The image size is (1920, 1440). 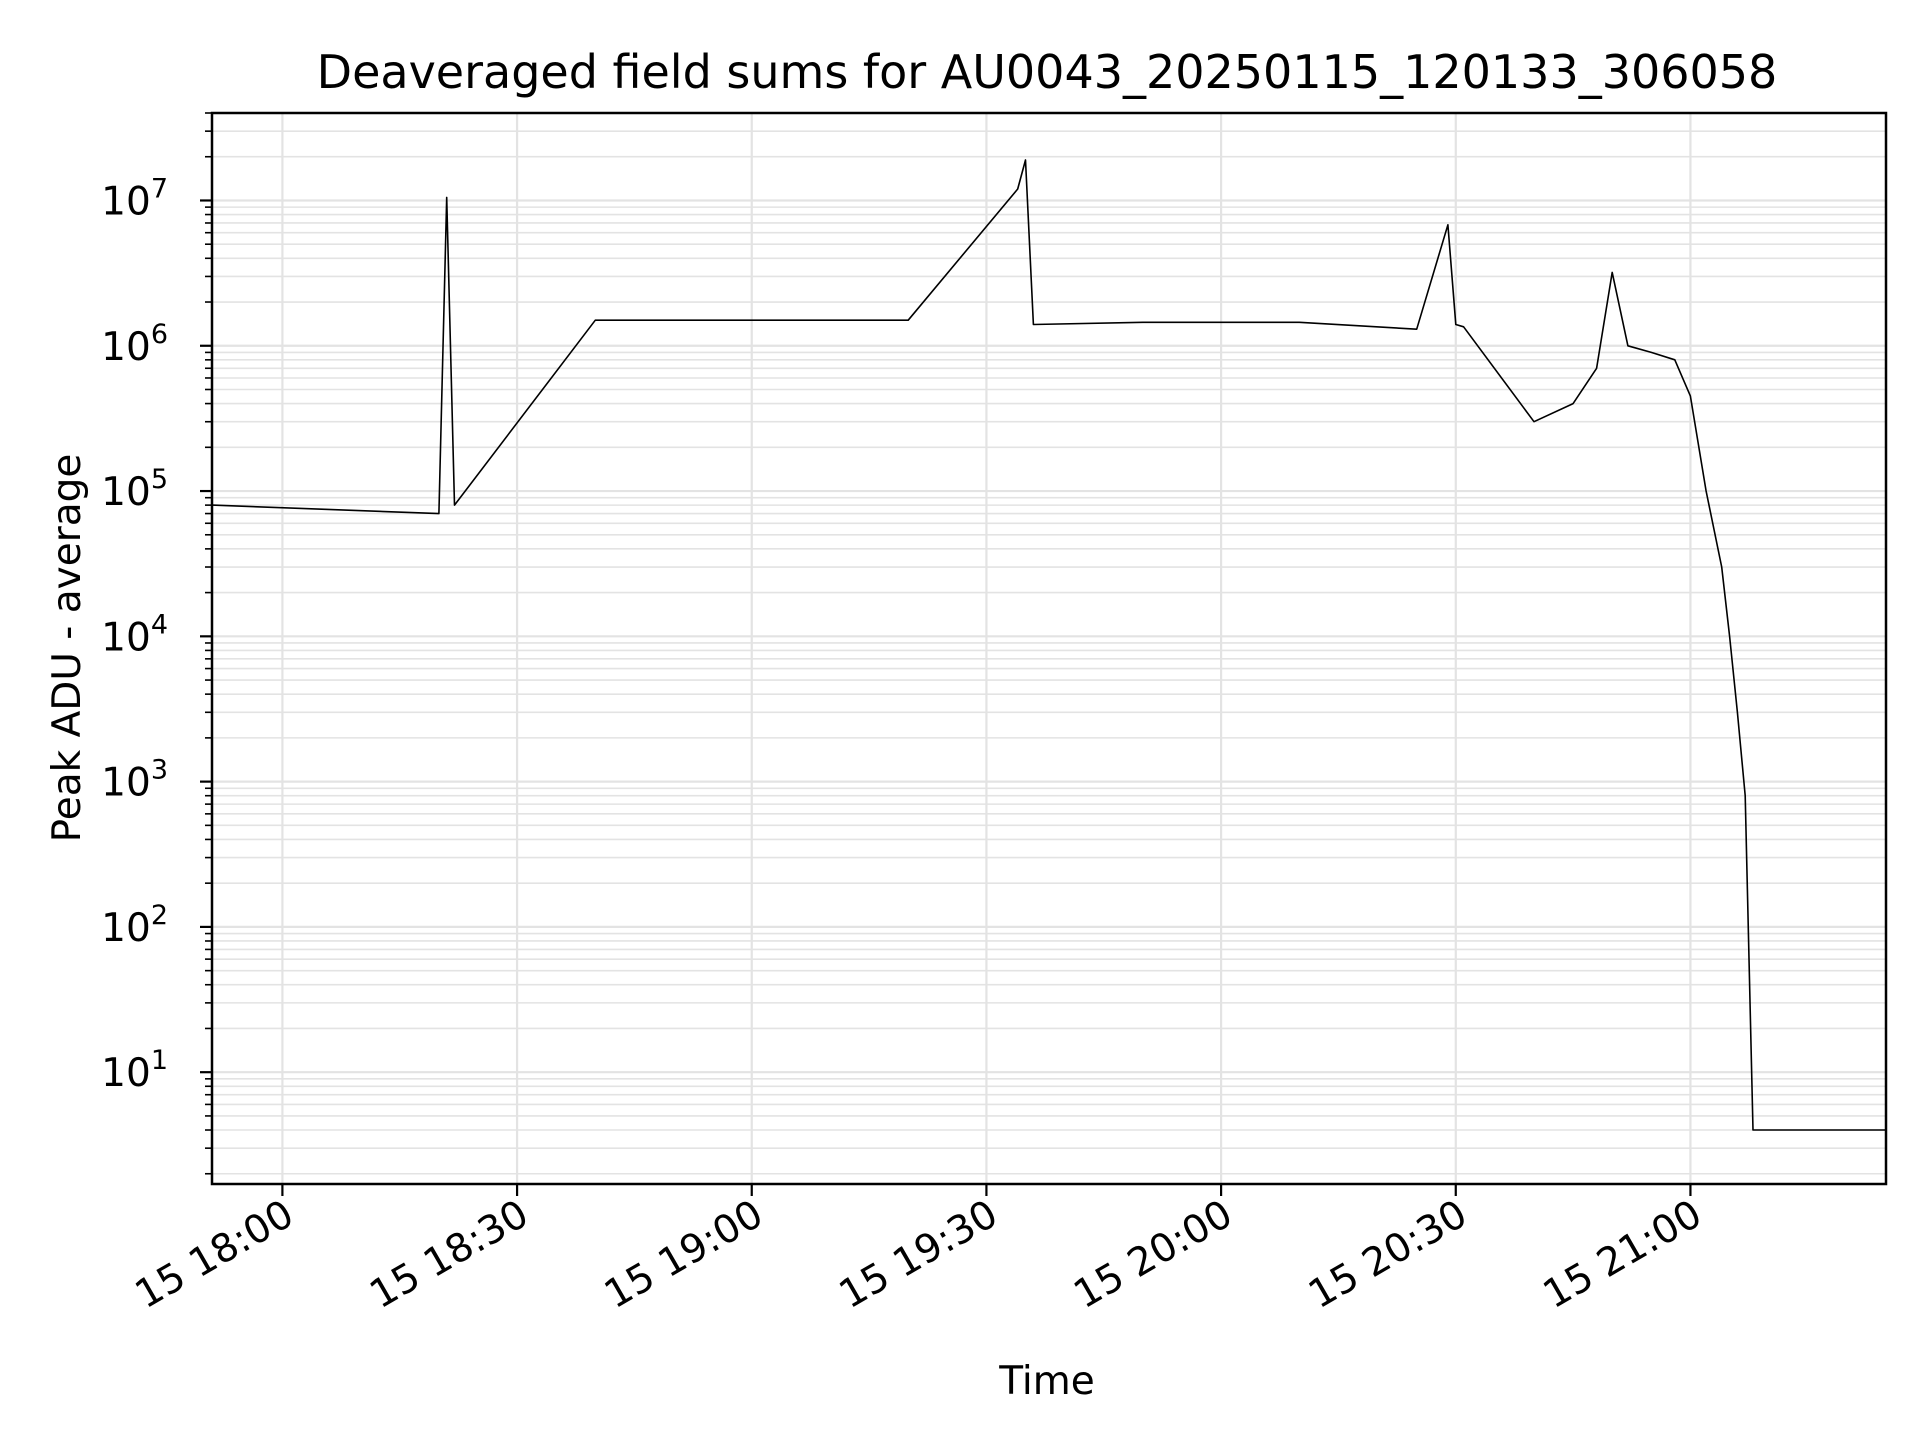 I want to click on y-tick-label: 10⁵, so click(x=134, y=489).